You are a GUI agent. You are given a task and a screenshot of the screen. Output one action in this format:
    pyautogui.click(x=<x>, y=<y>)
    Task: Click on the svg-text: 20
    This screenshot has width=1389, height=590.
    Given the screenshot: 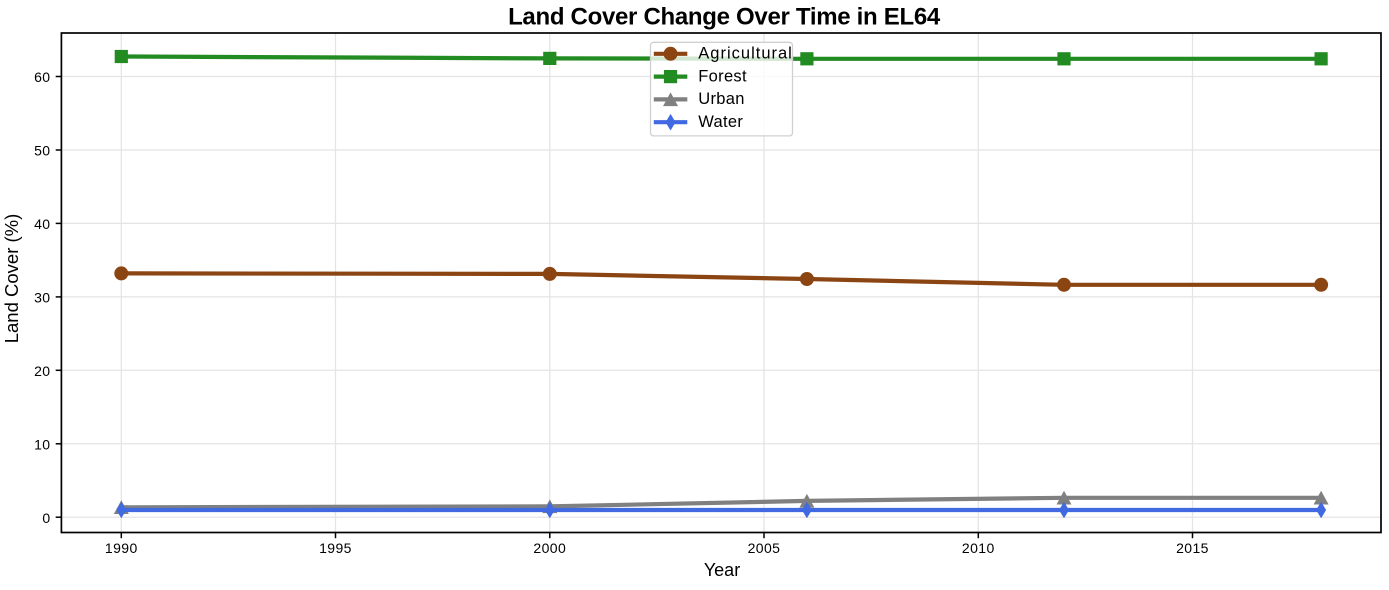 What is the action you would take?
    pyautogui.click(x=42, y=371)
    